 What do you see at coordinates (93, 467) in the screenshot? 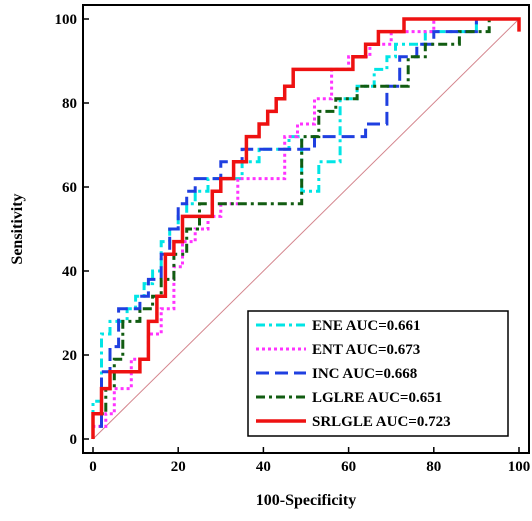
I see `x-tick-label: 0` at bounding box center [93, 467].